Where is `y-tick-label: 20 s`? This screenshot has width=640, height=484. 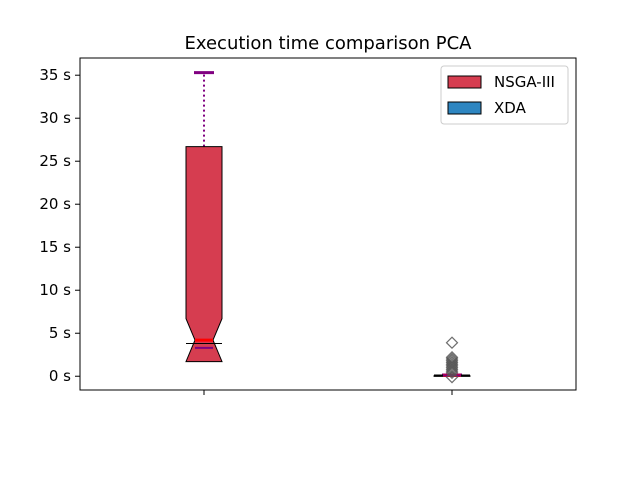
y-tick-label: 20 s is located at coordinates (55, 204).